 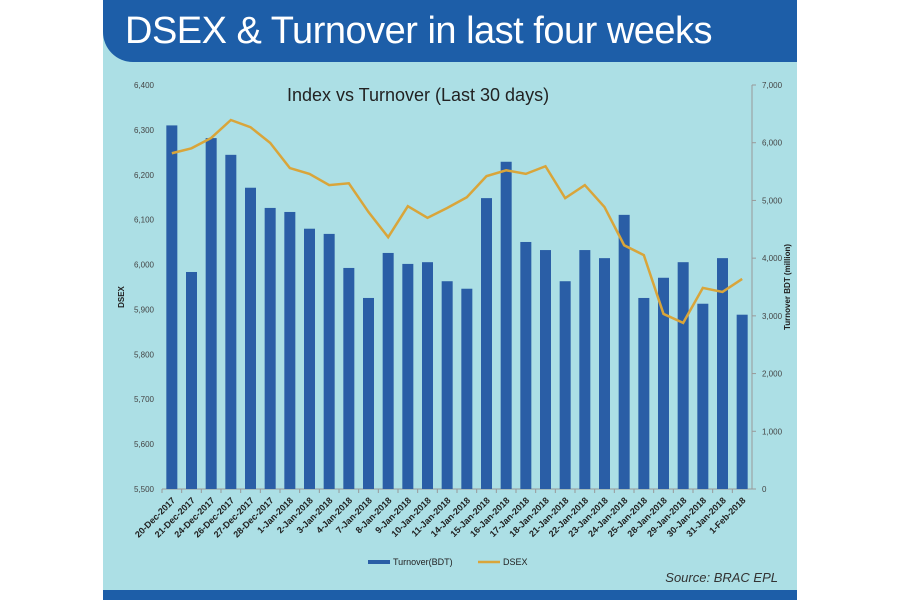 What do you see at coordinates (144, 265) in the screenshot?
I see `y-tick-label: 6,000` at bounding box center [144, 265].